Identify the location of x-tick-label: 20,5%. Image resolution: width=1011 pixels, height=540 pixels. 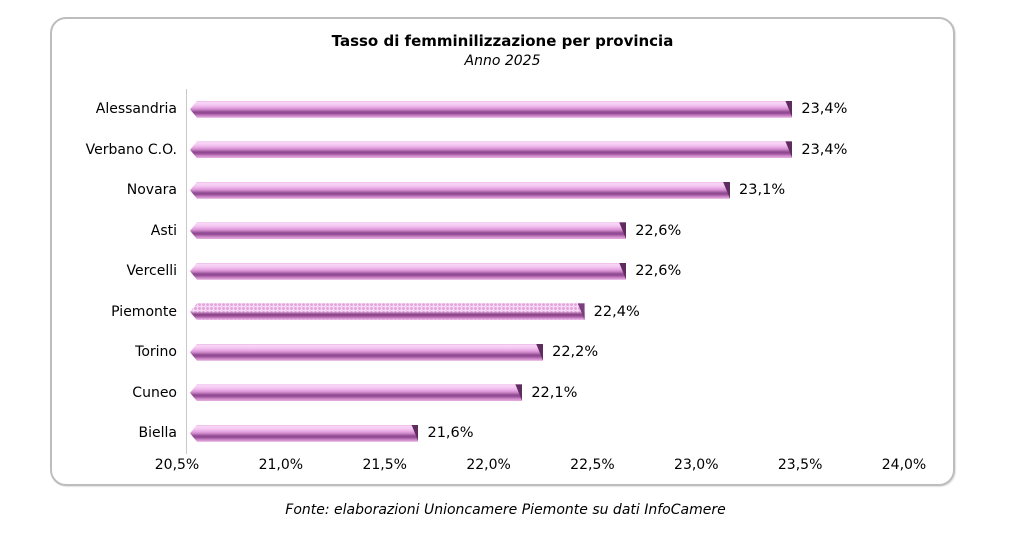
(177, 464).